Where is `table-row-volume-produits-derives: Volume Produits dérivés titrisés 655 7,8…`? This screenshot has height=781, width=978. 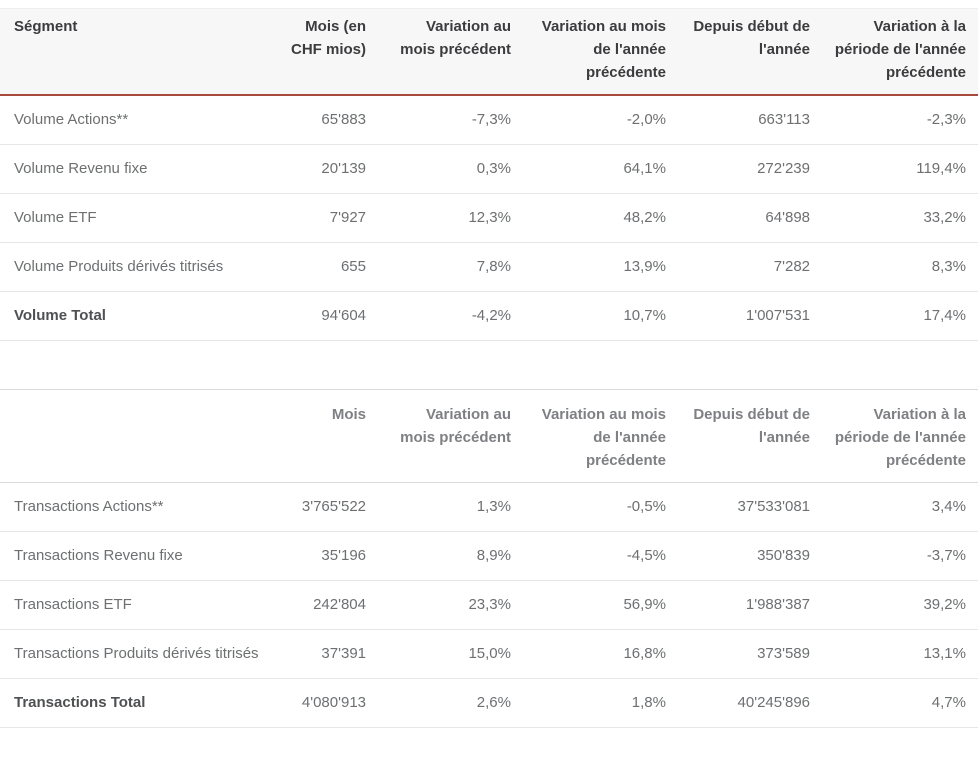
table-row-volume-produits-derives: Volume Produits dérivés titrisés 655 7,8… is located at coordinates (489, 267).